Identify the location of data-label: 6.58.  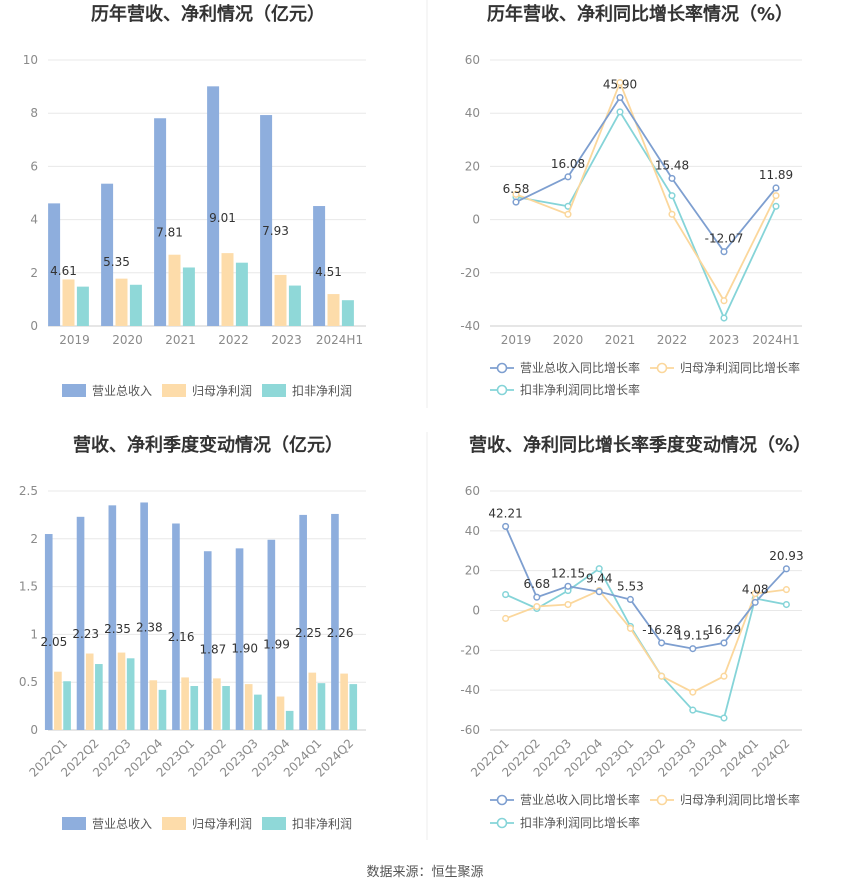
(516, 189).